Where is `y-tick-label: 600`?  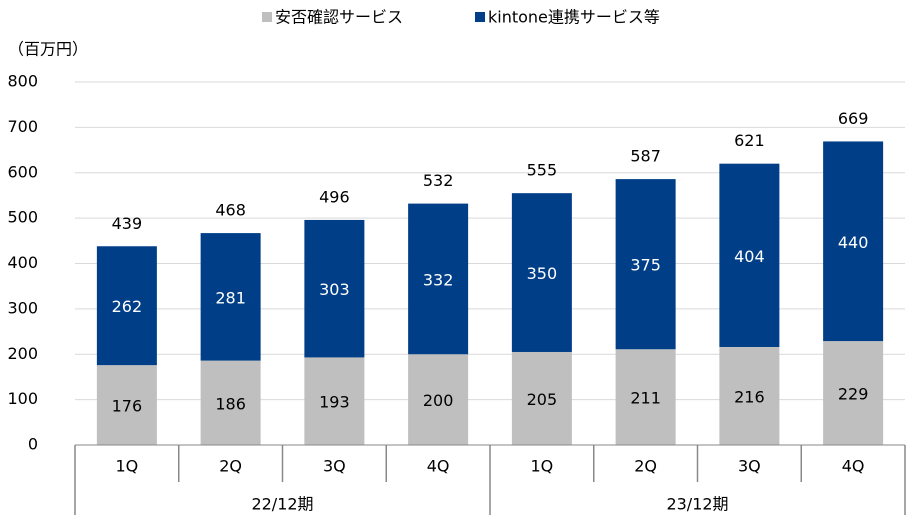 y-tick-label: 600 is located at coordinates (22, 171).